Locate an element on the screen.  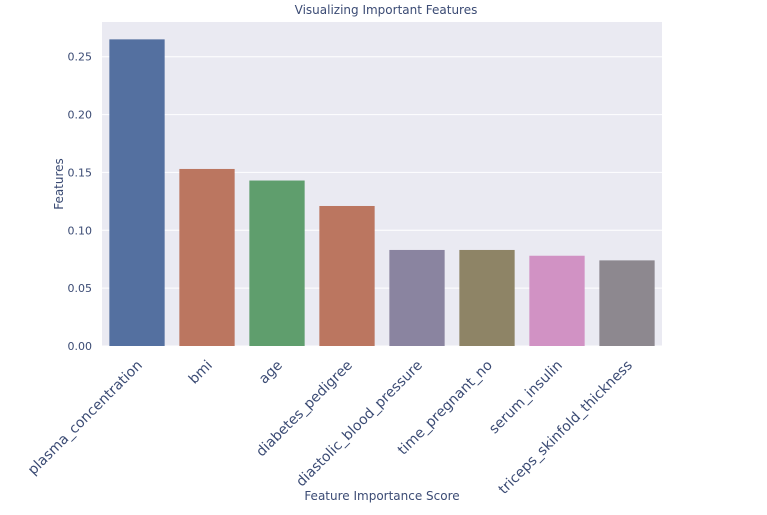
y-tick-label: 0.15 is located at coordinates (80, 172).